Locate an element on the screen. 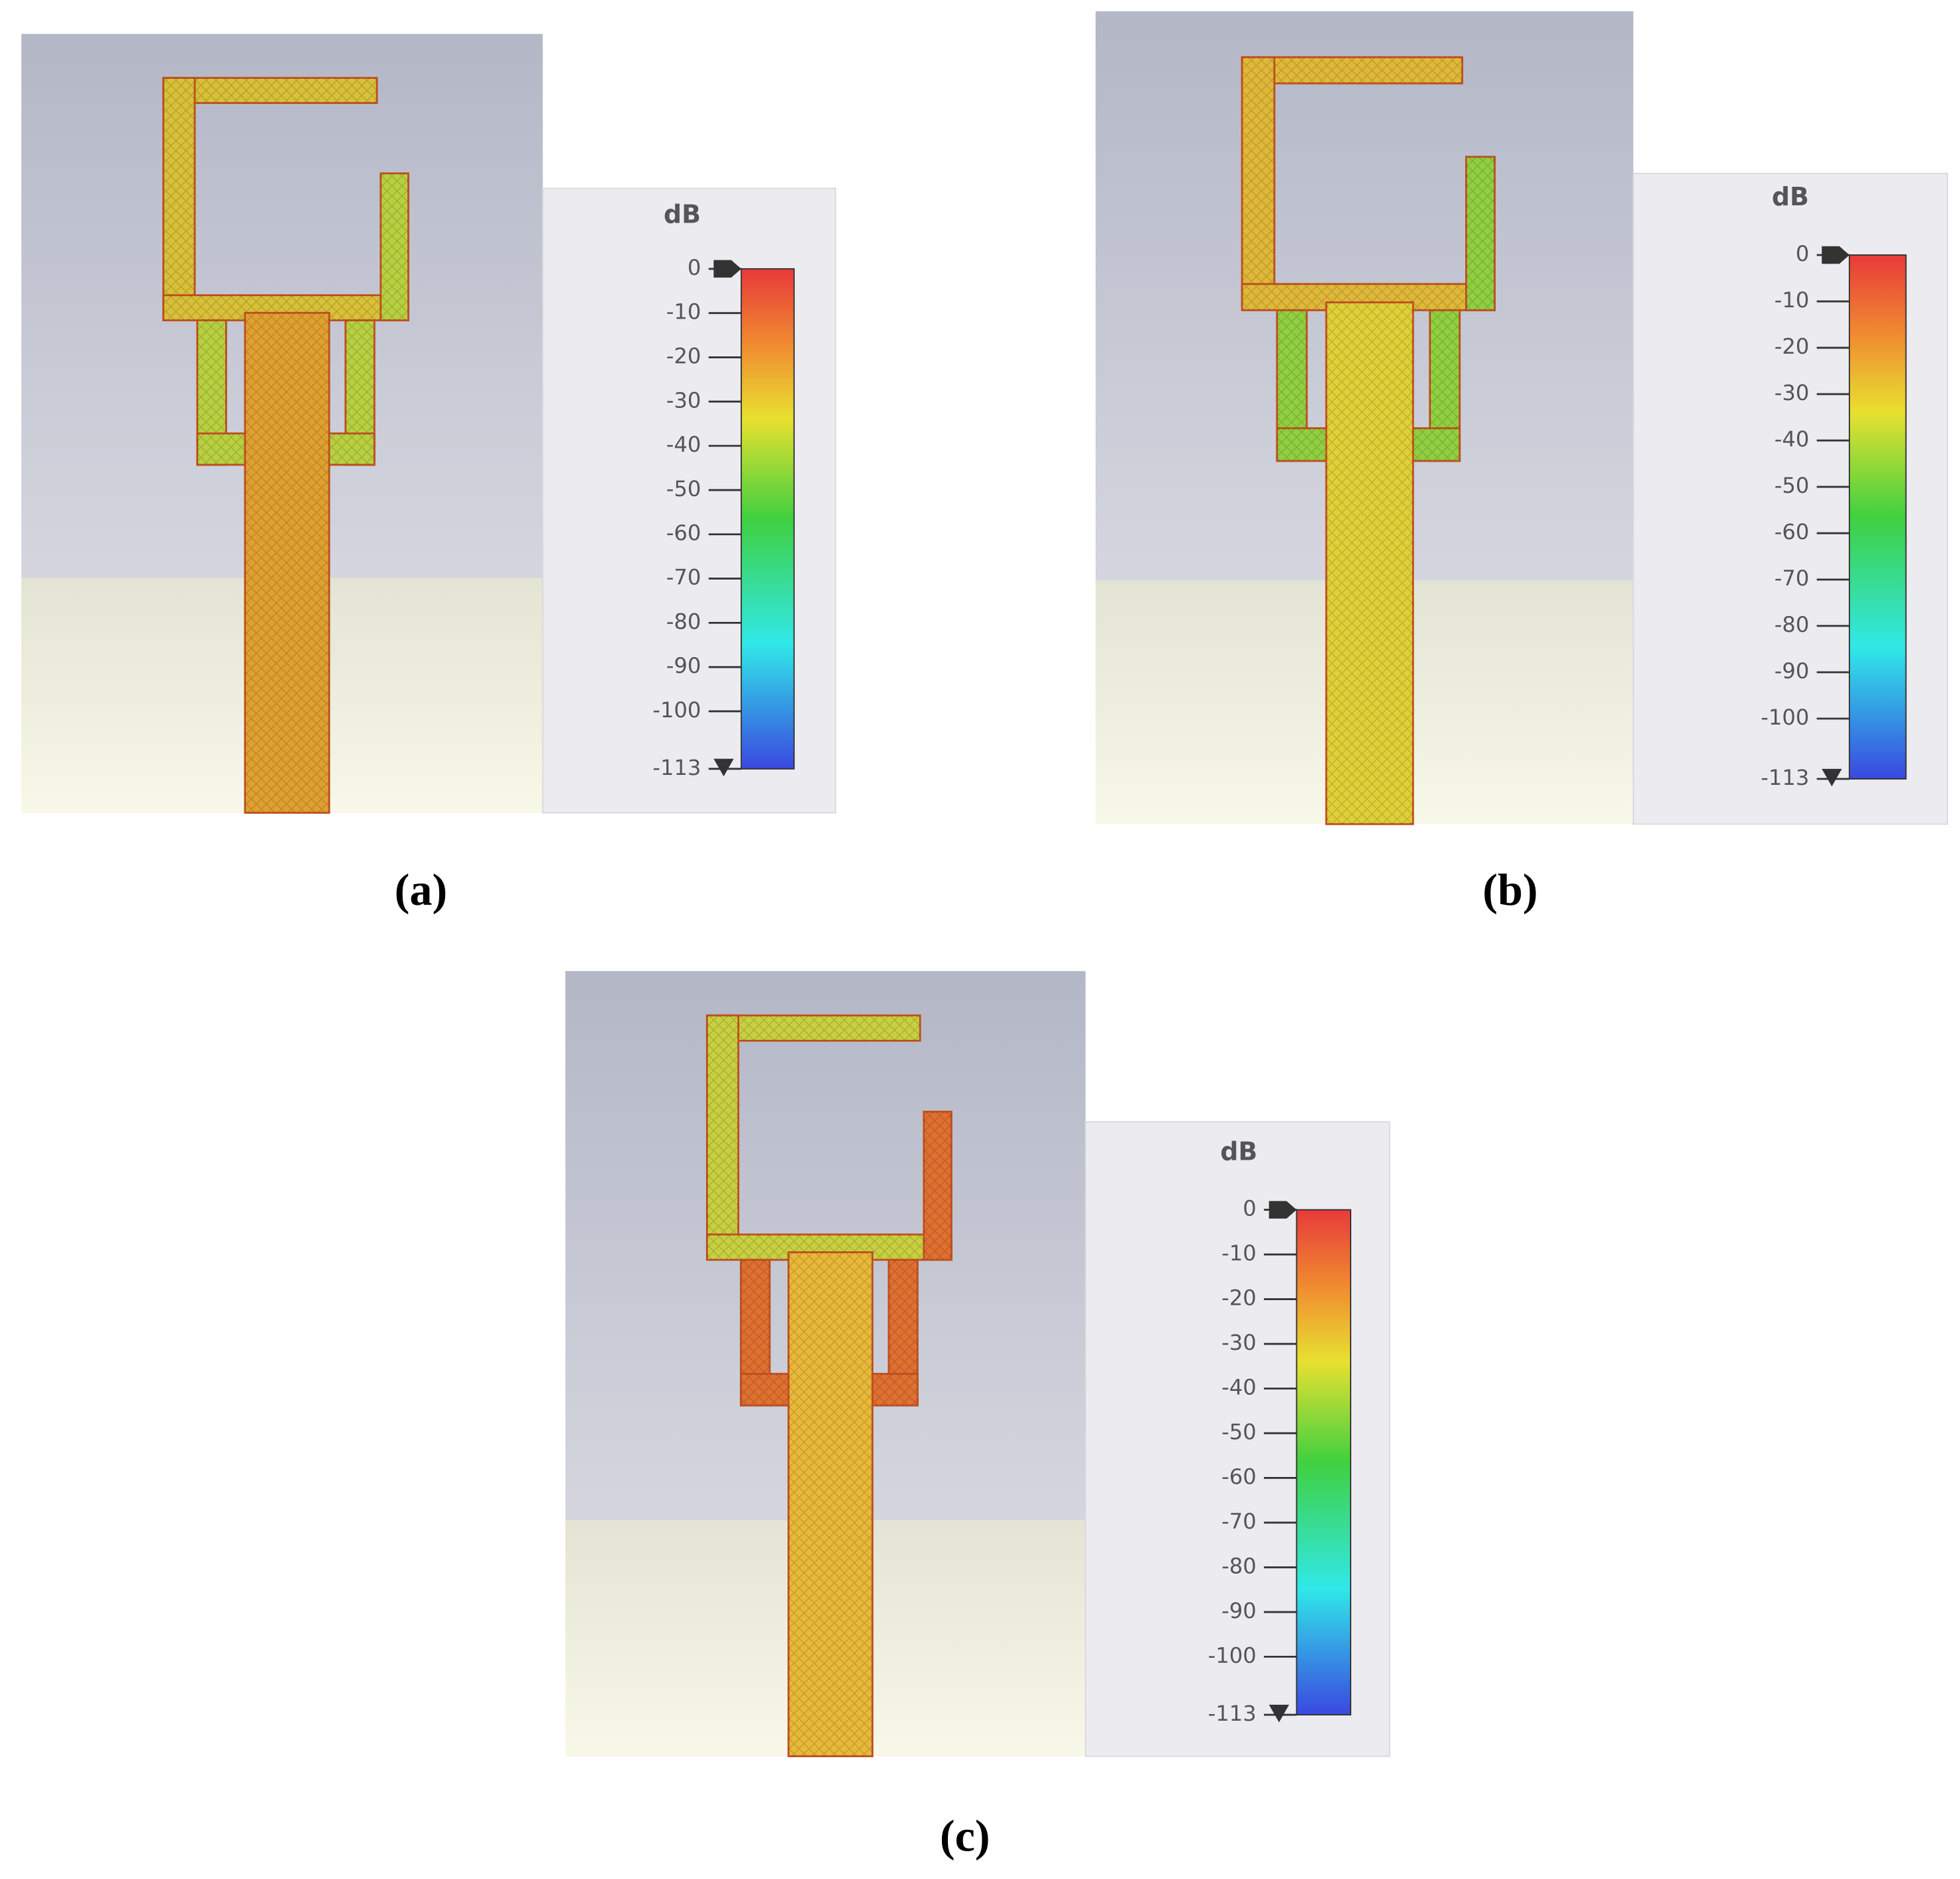  caption: (b) is located at coordinates (1509, 890).